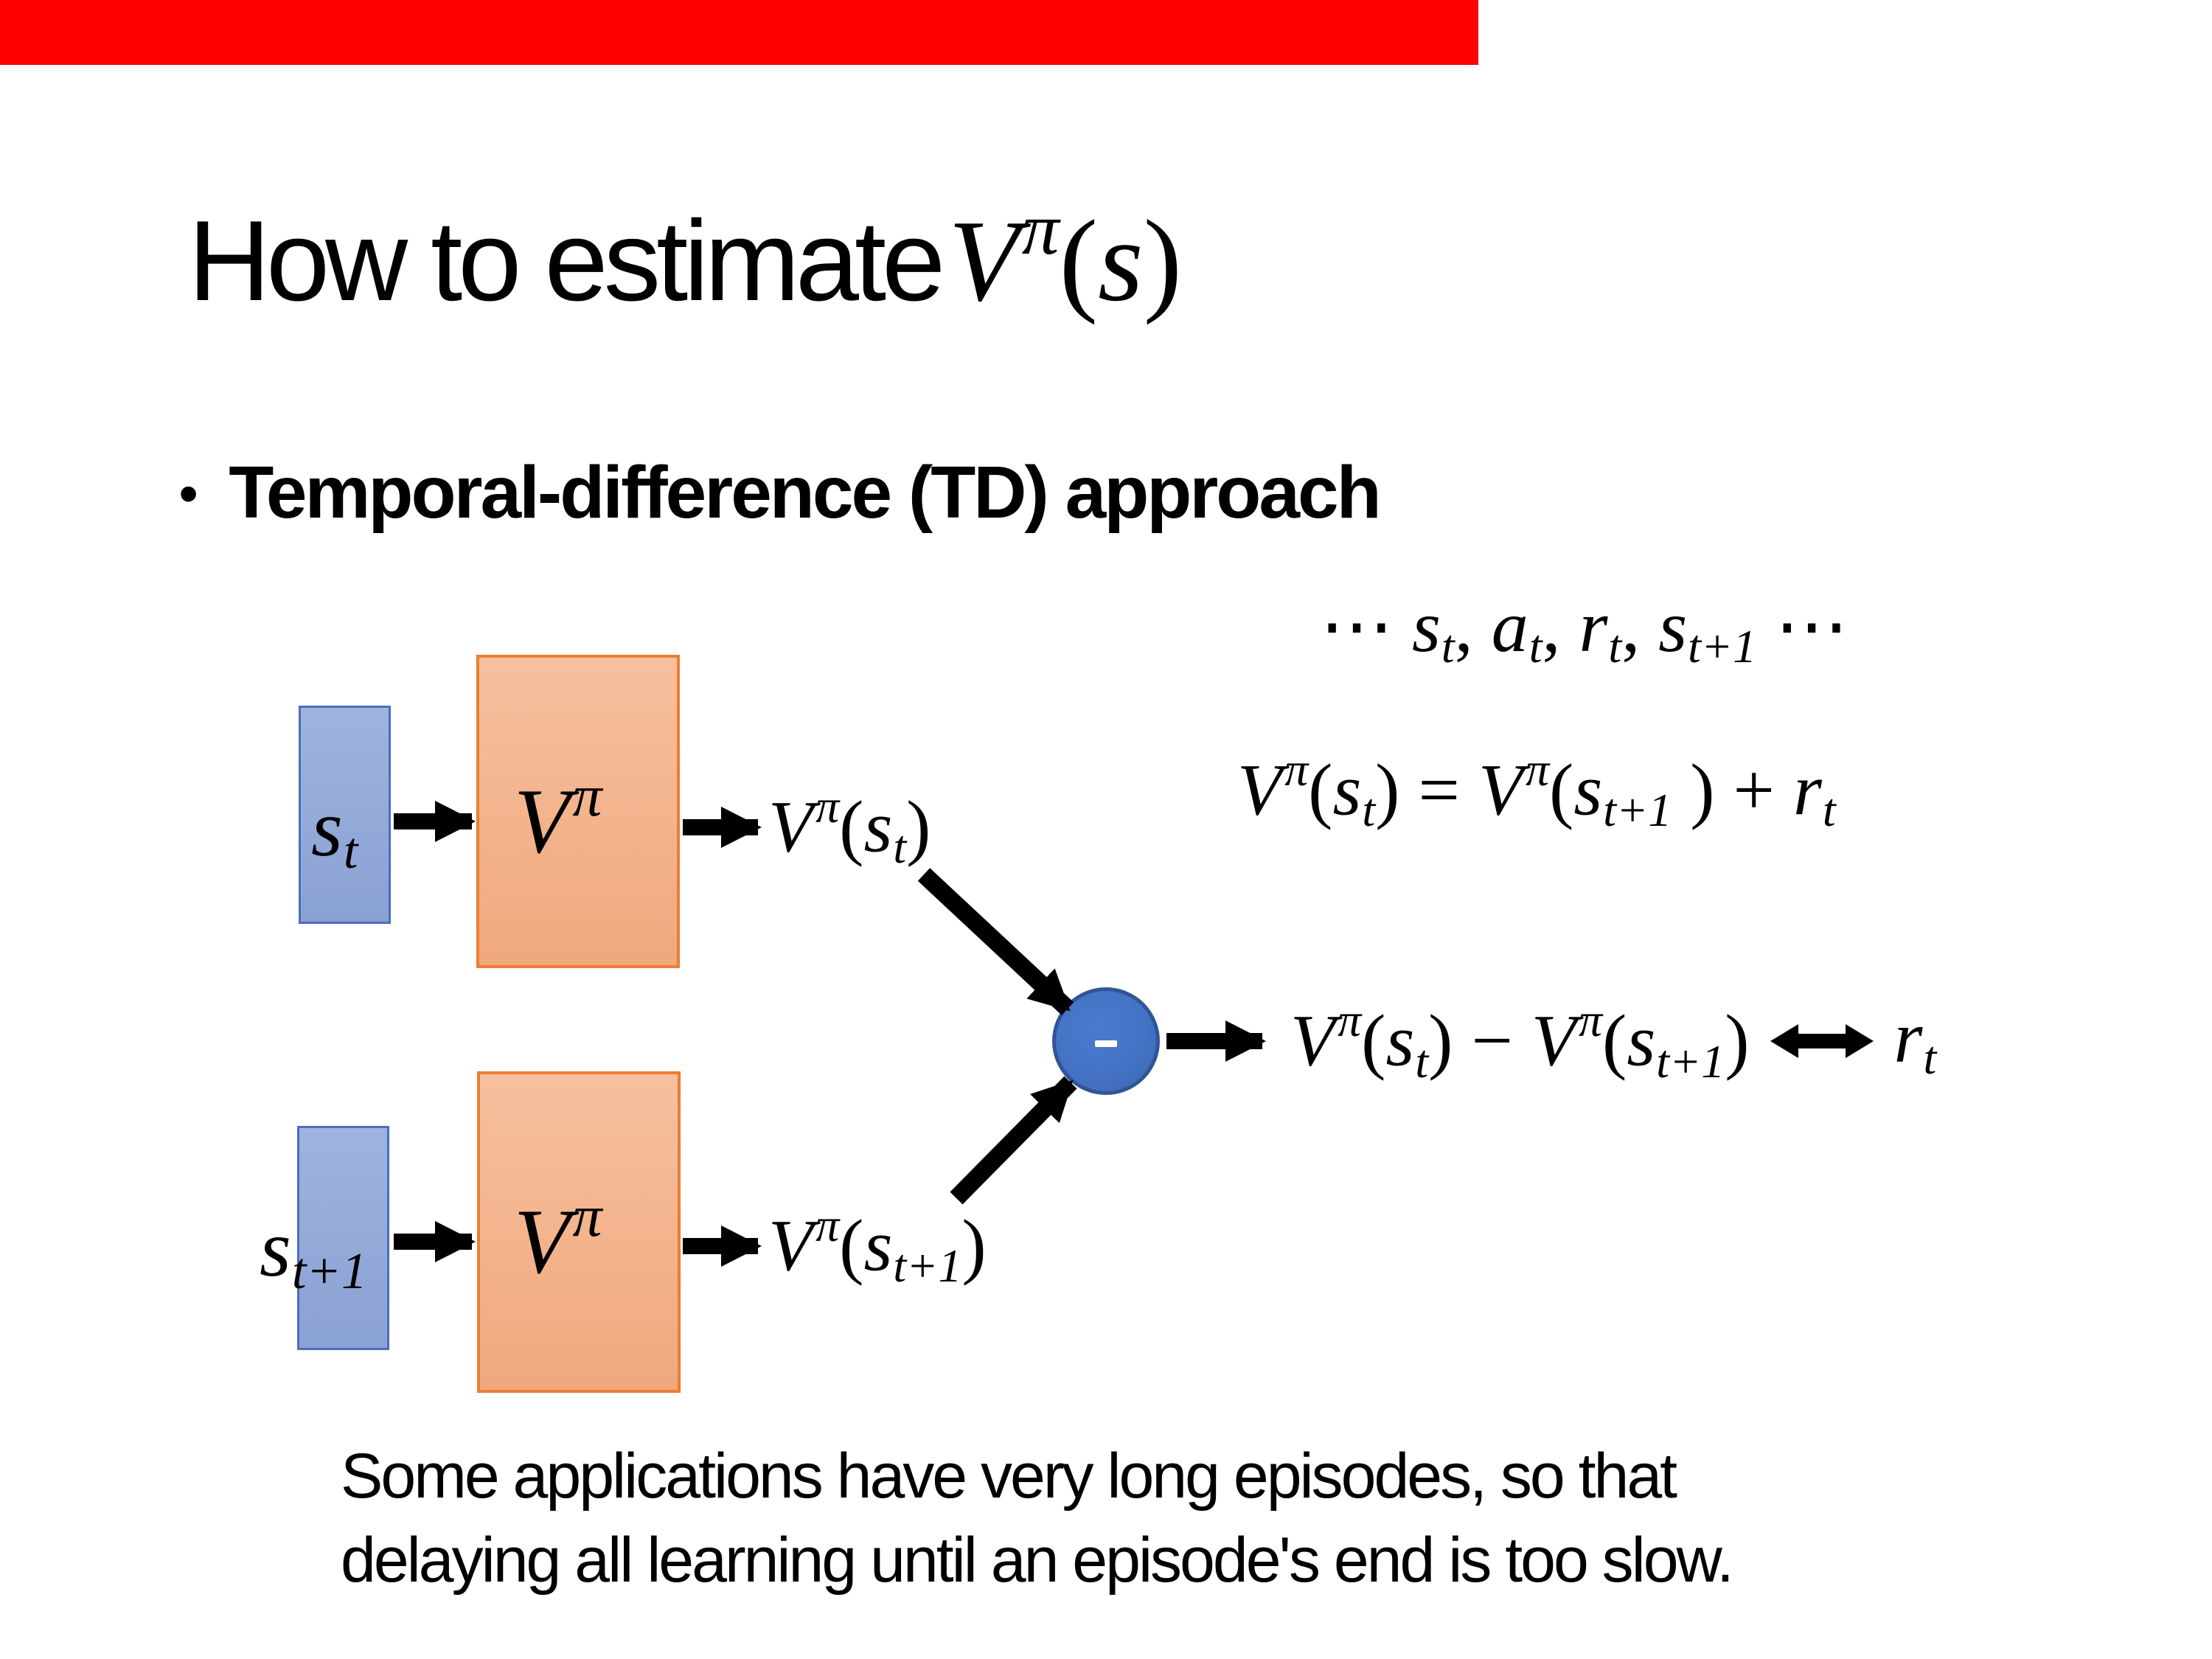  I want to click on slide-title-math: Vπ(s), so click(1065, 256).